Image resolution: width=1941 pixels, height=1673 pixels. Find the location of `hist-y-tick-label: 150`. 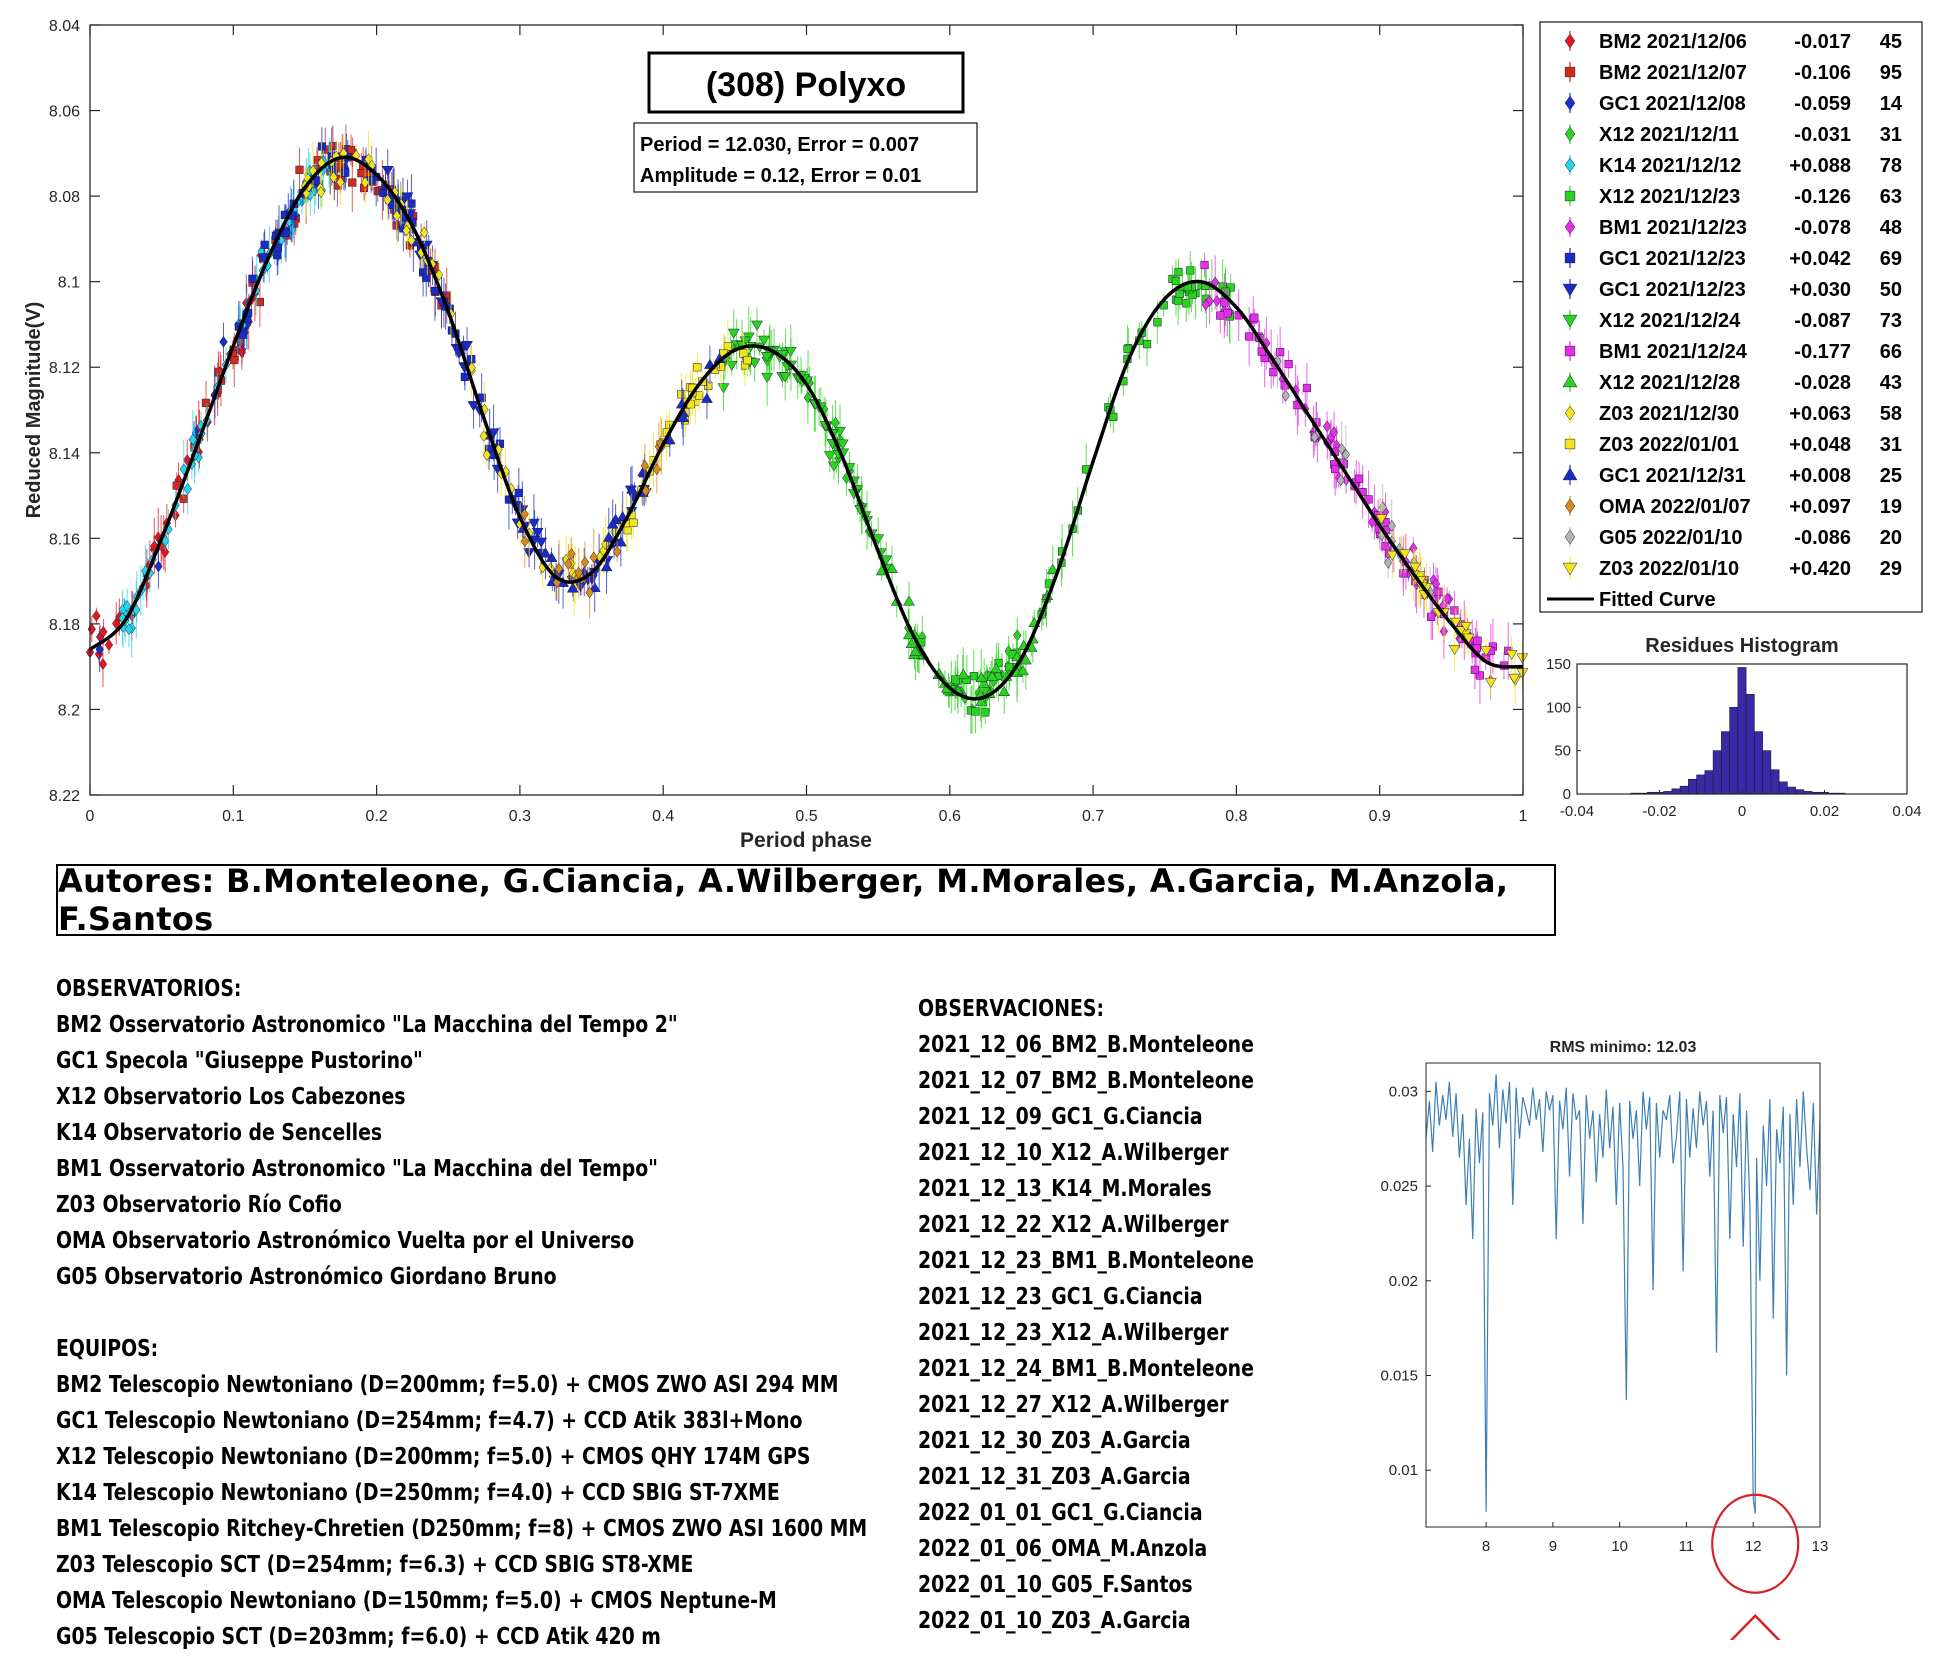

hist-y-tick-label: 150 is located at coordinates (1558, 664).